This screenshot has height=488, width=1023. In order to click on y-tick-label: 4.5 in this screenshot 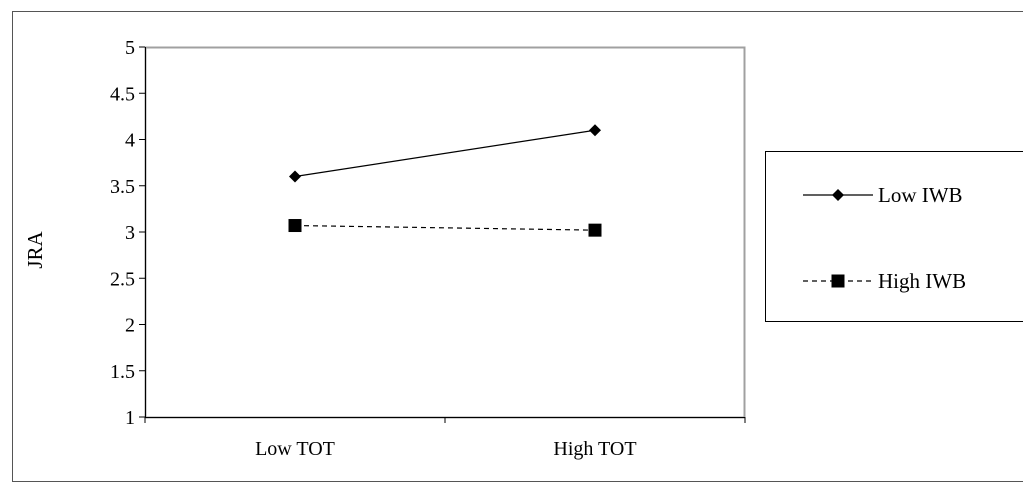, I will do `click(122, 94)`.